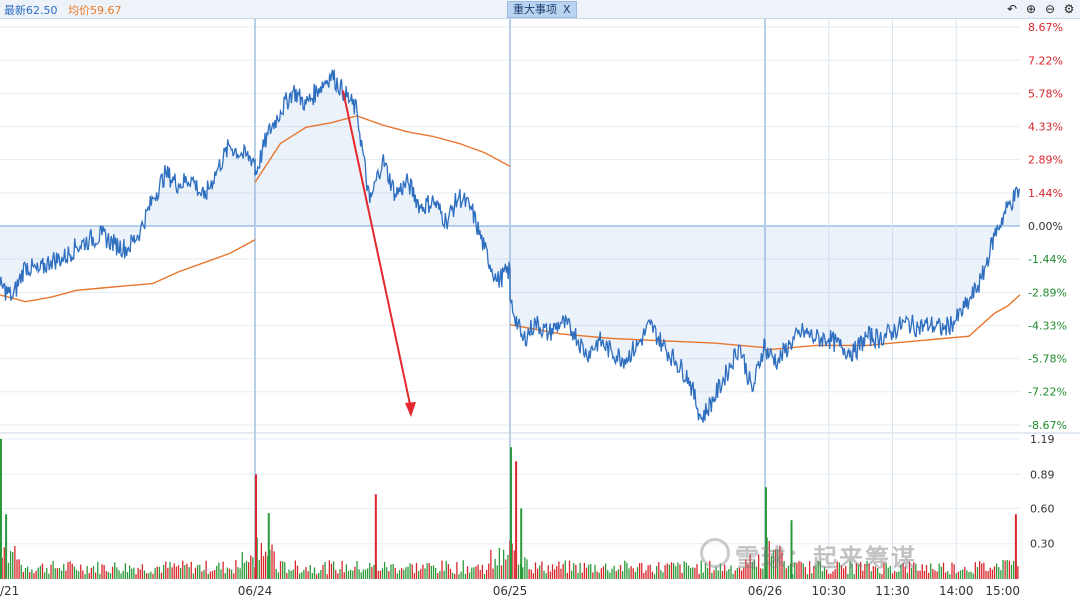 The width and height of the screenshot is (1080, 600). I want to click on price-tick-label: 0.00%, so click(1045, 226).